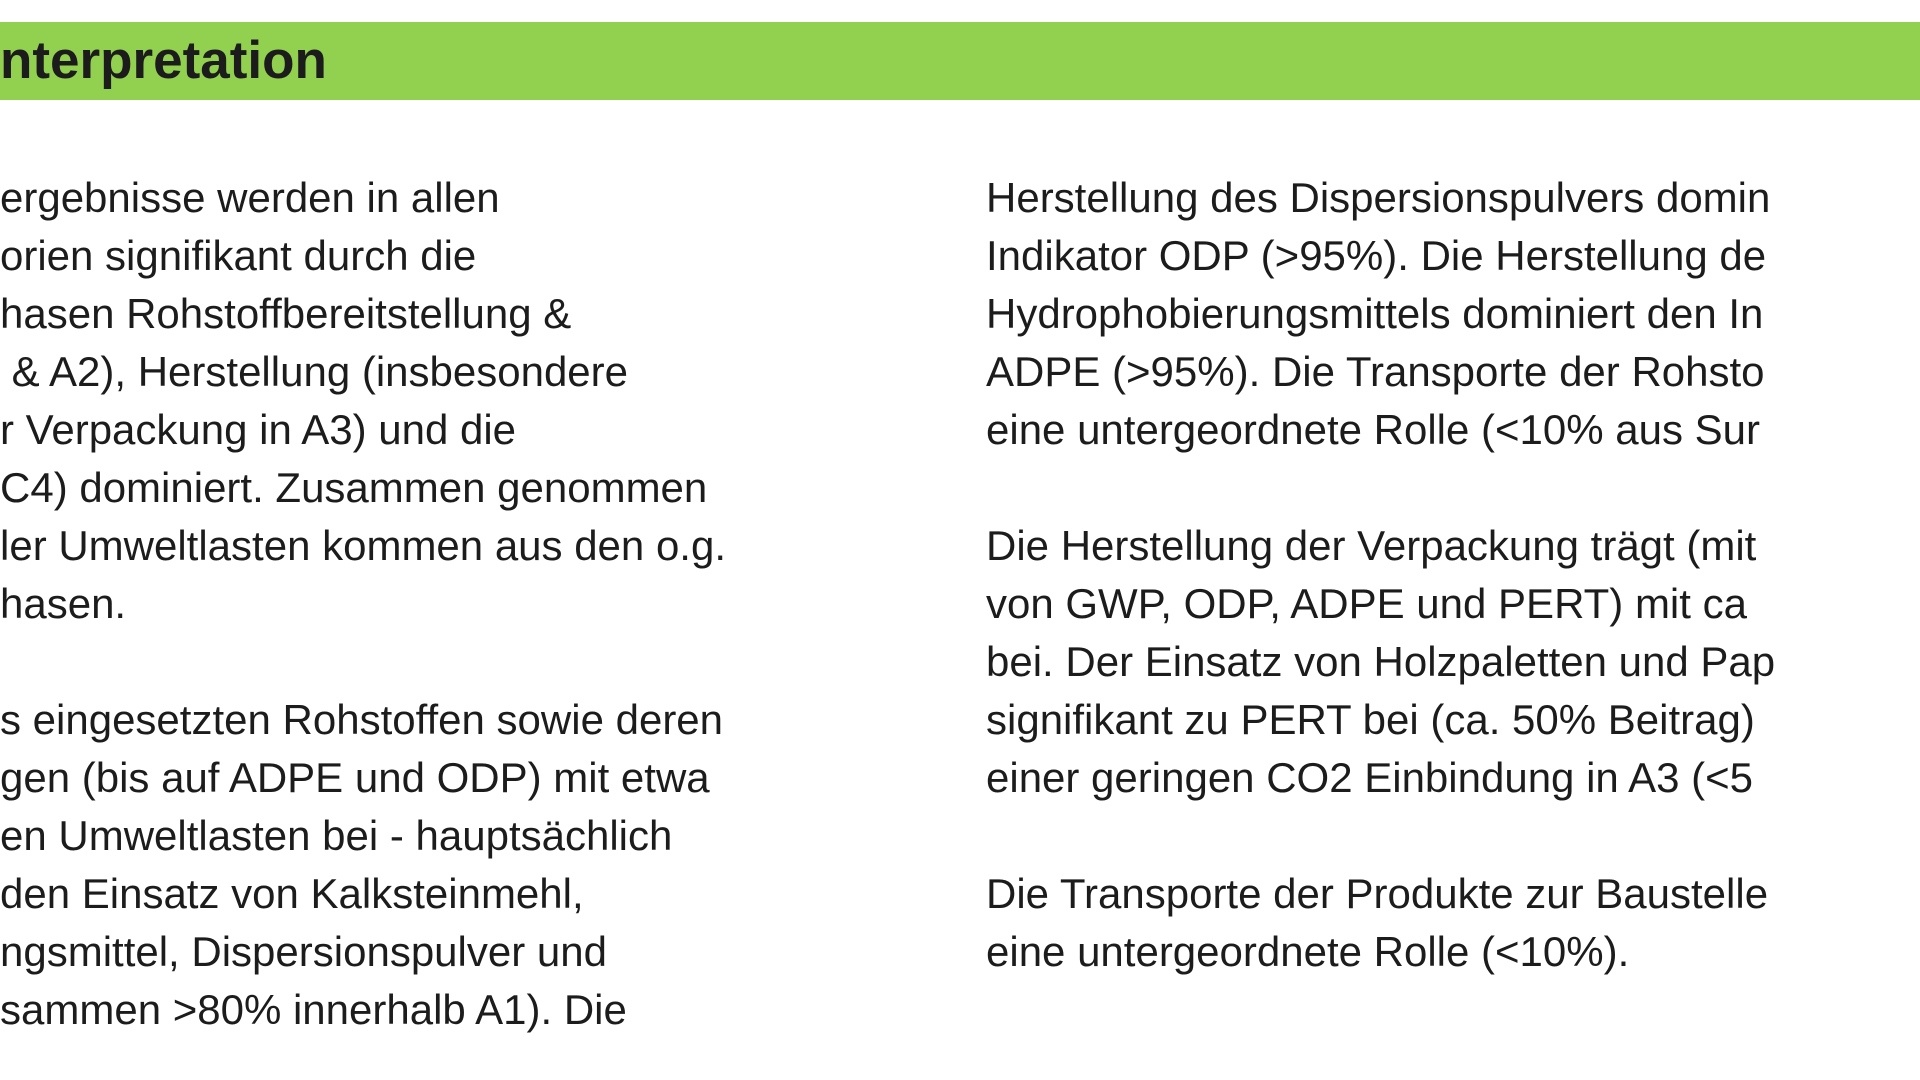 The width and height of the screenshot is (1920, 1080). I want to click on text-line: Herstellung des Dispersionspulvers domin, so click(1378, 197).